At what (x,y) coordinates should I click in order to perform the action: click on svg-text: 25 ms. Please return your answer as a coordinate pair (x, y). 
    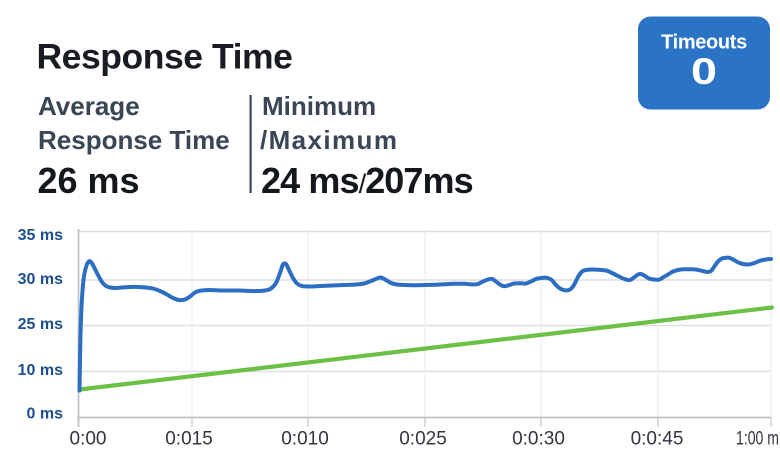
    Looking at the image, I should click on (40, 324).